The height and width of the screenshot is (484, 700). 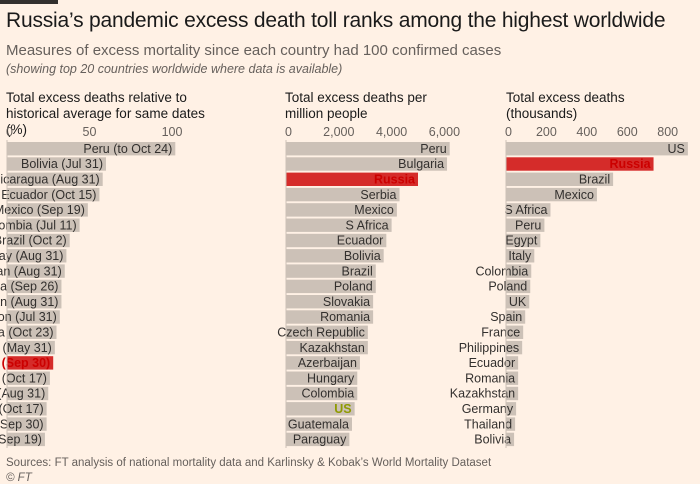 I want to click on bar-label-percent-19: Slovakia (Sep 19), so click(x=21, y=440).